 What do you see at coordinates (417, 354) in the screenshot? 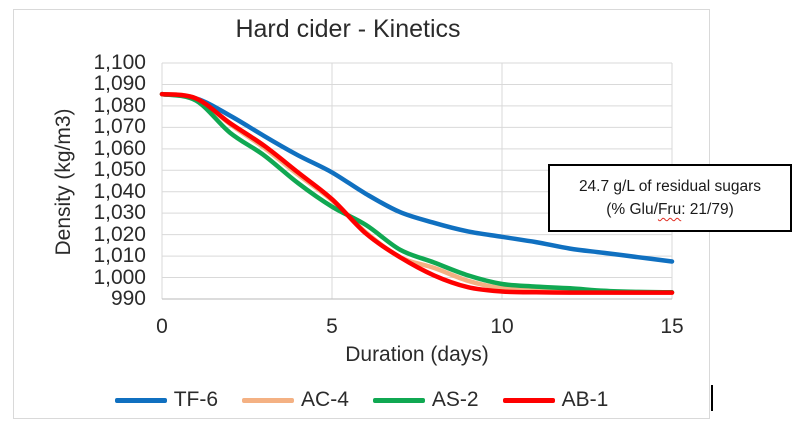
I see `x-axis-title: Duration (days)` at bounding box center [417, 354].